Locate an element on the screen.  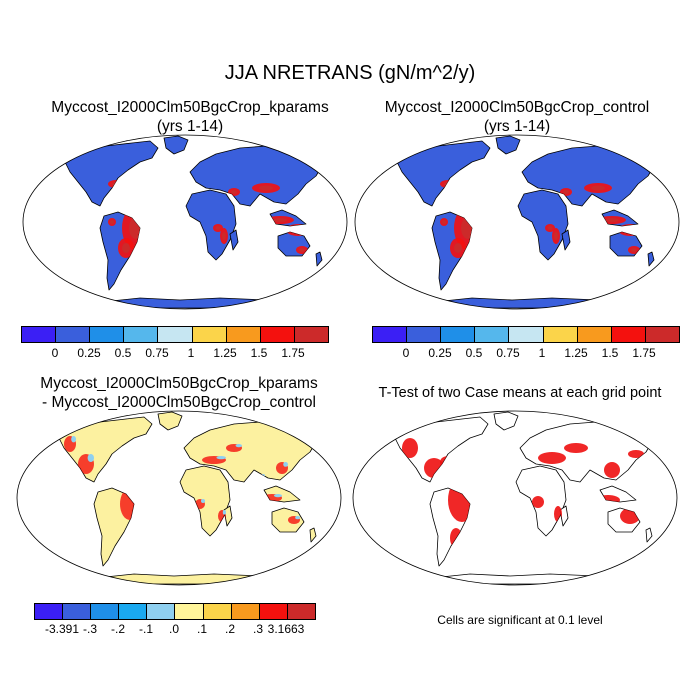
colorbar-tick-label: .1 is located at coordinates (202, 629).